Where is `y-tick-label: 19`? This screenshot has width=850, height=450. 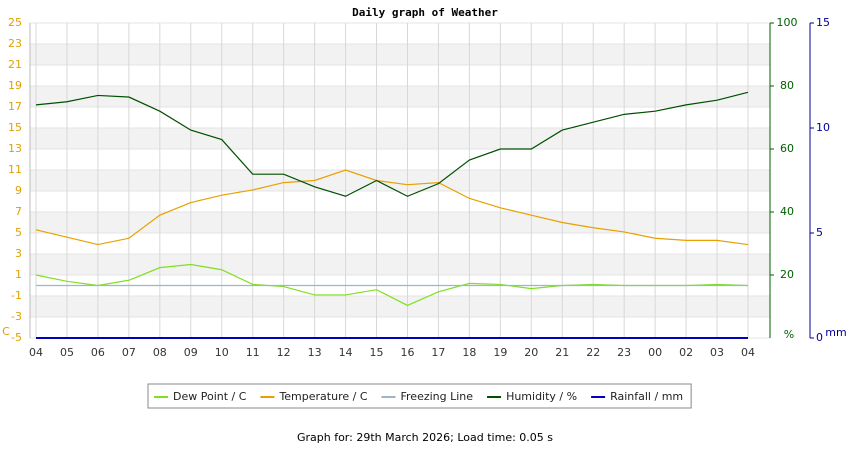
y-tick-label: 19 is located at coordinates (15, 85).